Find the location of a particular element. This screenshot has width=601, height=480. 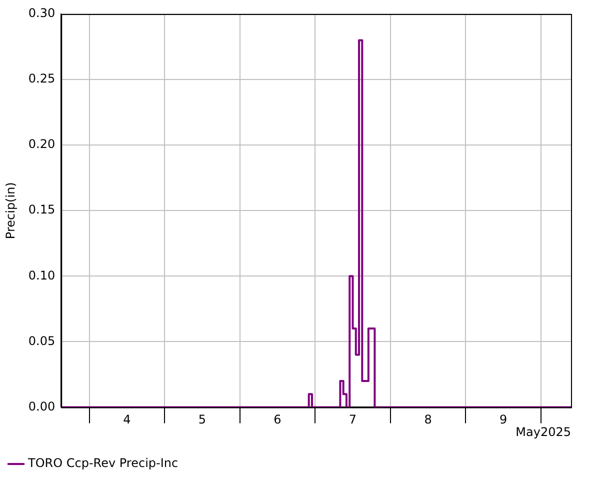

x-tick-label: 7 is located at coordinates (352, 419).